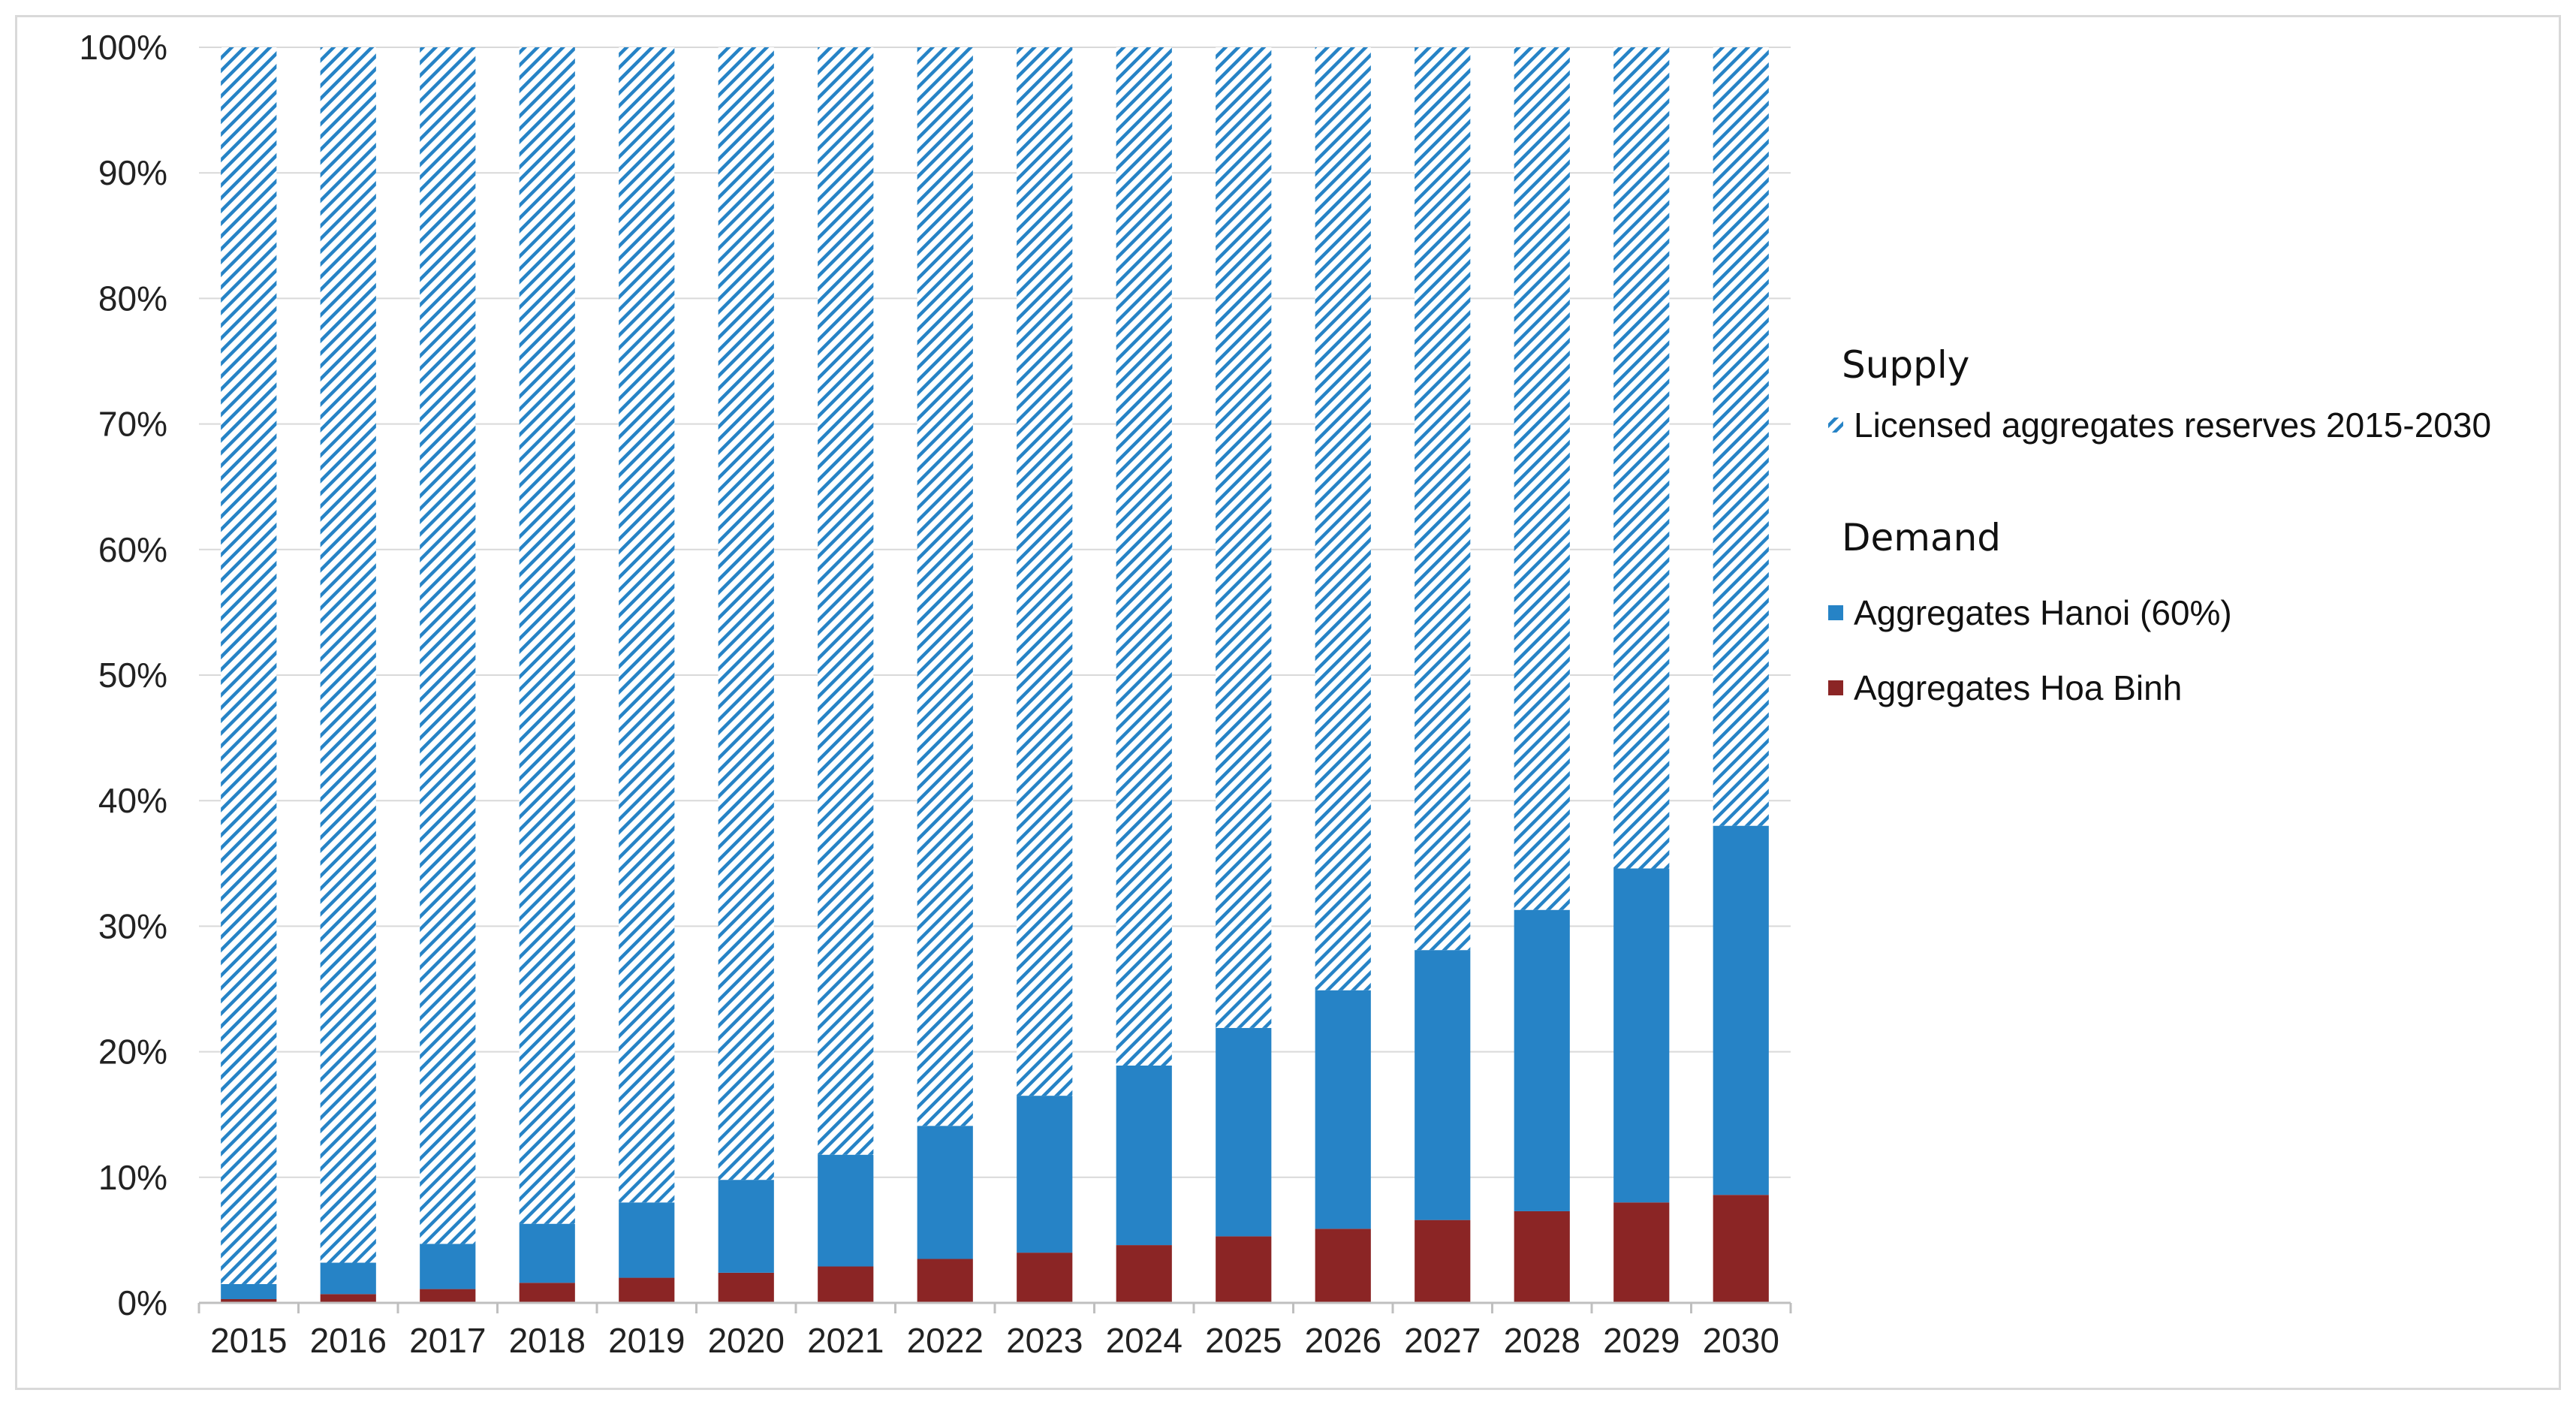  I want to click on legend-swatch-licensed-aggregates-reserves-2015-2030, so click(1835, 425).